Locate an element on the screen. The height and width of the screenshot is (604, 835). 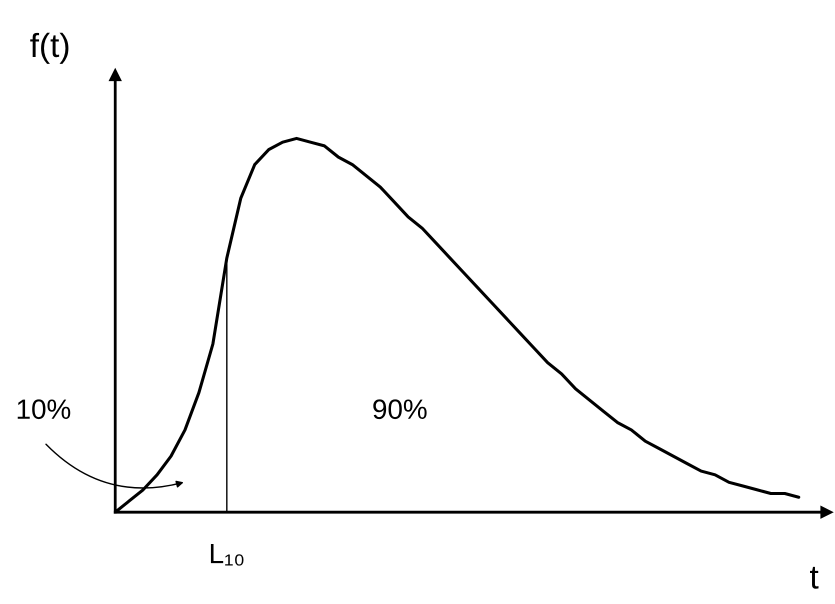
text: 10% is located at coordinates (44, 409).